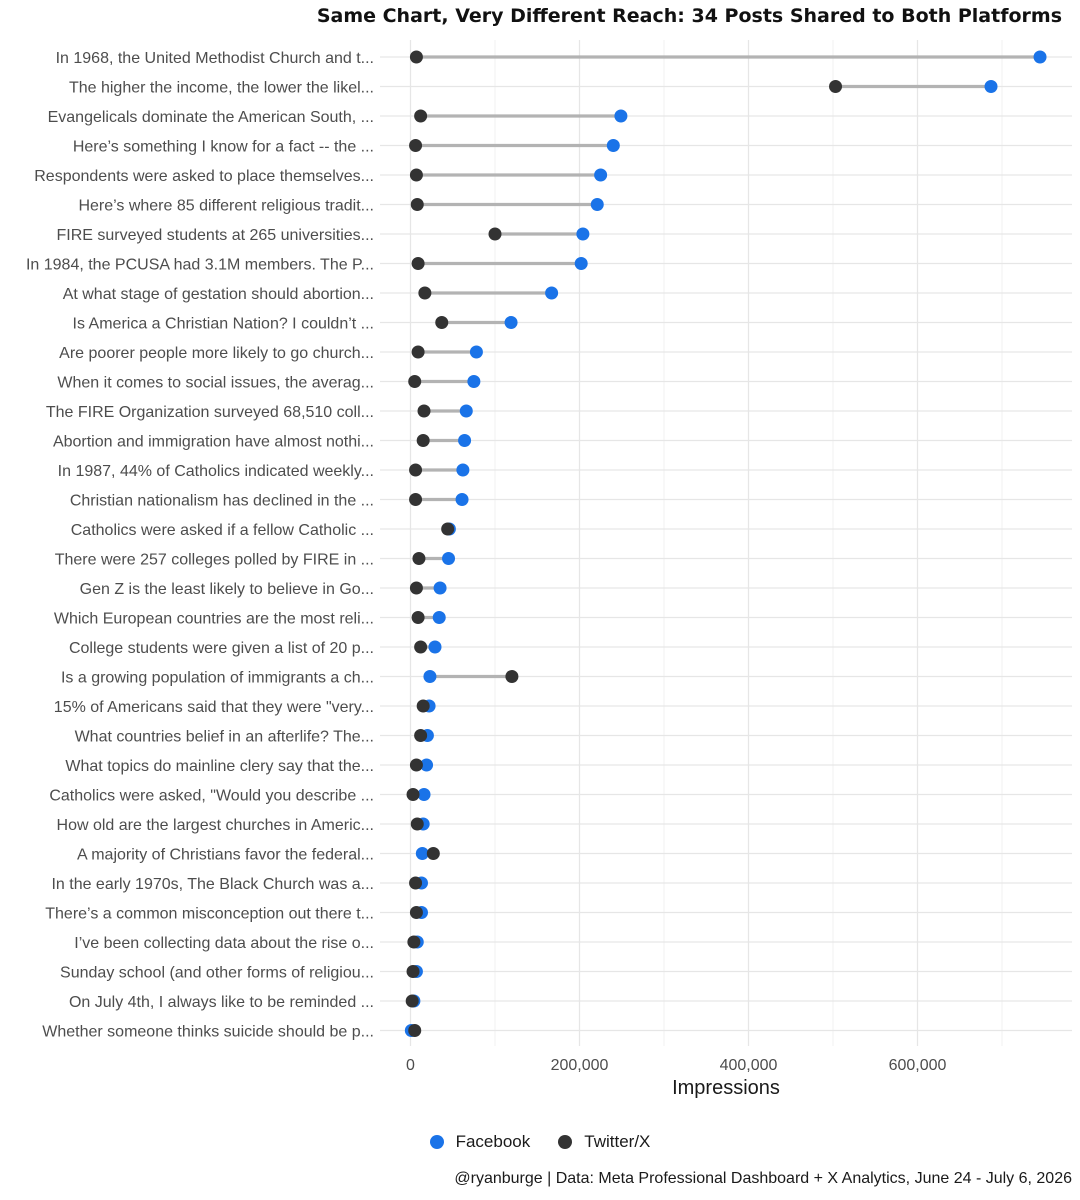 This screenshot has height=1200, width=1080. I want to click on legend-swatch-twitter, so click(565, 1142).